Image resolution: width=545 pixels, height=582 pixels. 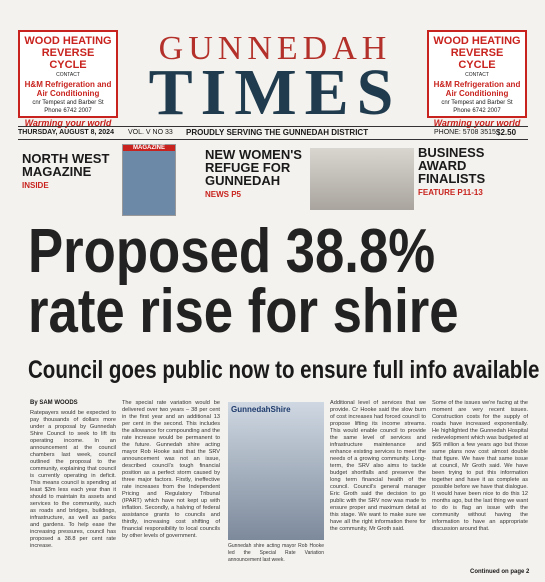 I want to click on phone: PHONE: 5708 3515, so click(x=465, y=132).